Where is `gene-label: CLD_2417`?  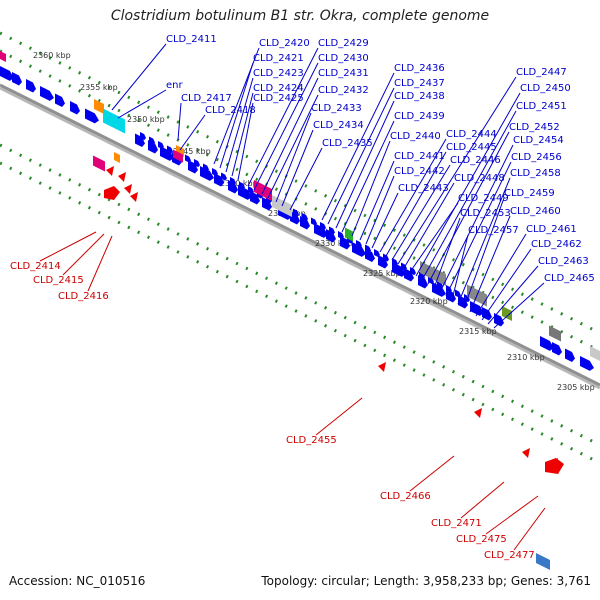 gene-label: CLD_2417 is located at coordinates (206, 98).